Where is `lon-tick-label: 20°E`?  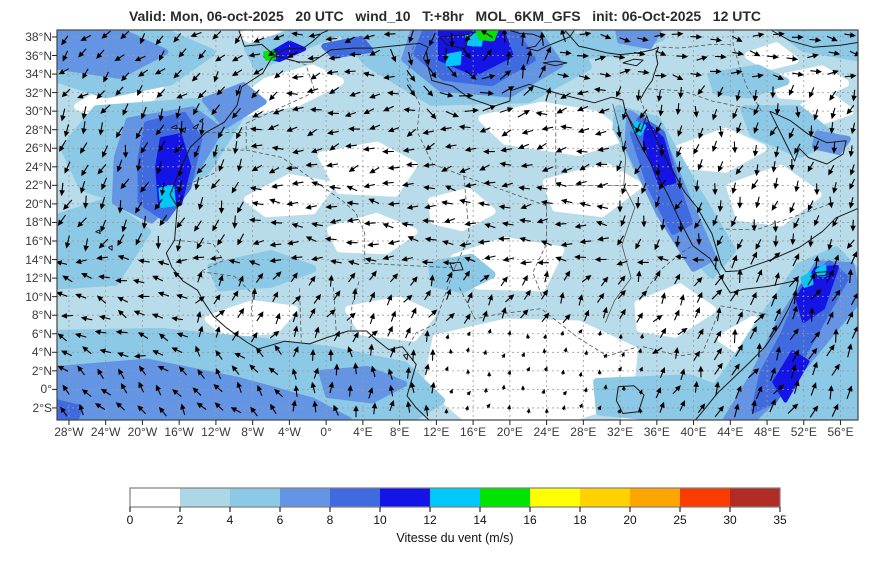 lon-tick-label: 20°E is located at coordinates (509, 432).